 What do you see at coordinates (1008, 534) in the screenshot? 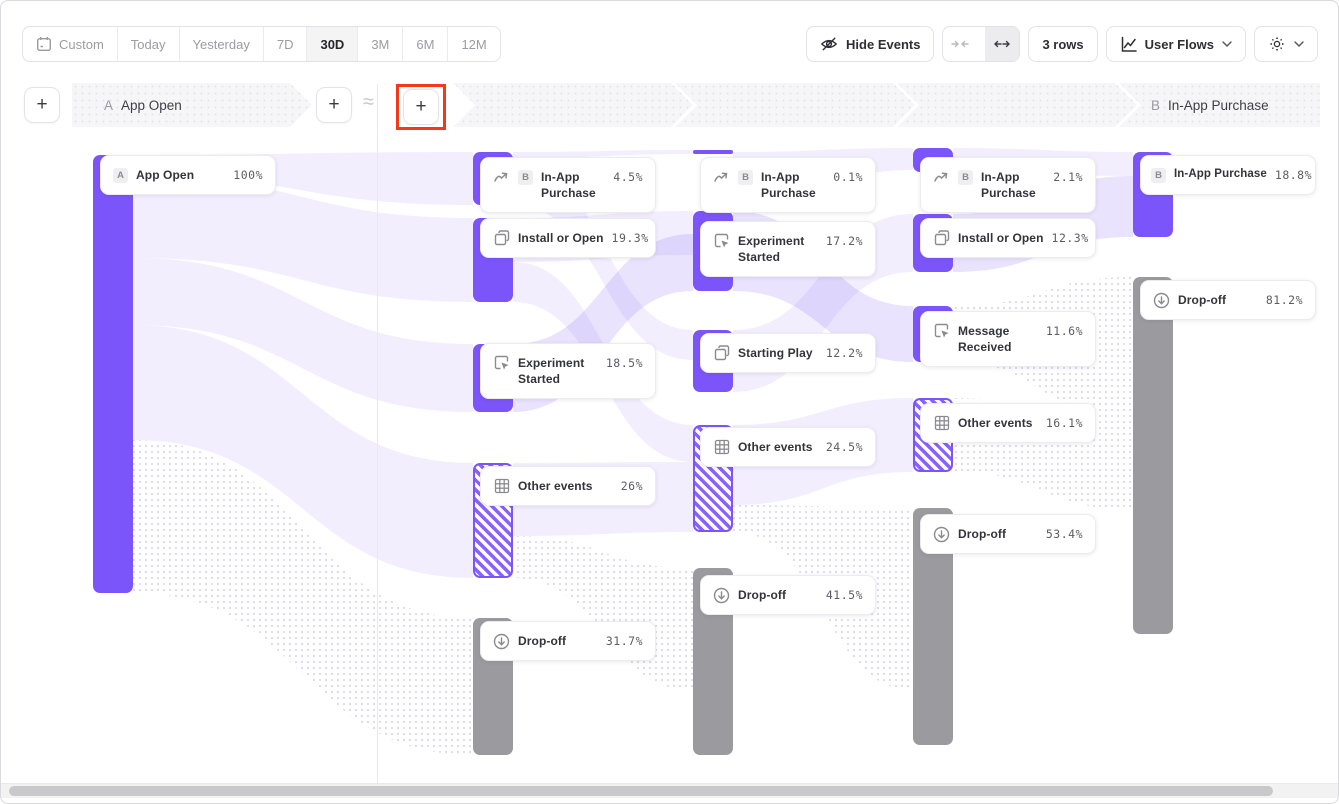
I see `flow-node-drop-off: Drop-off 53.4%` at bounding box center [1008, 534].